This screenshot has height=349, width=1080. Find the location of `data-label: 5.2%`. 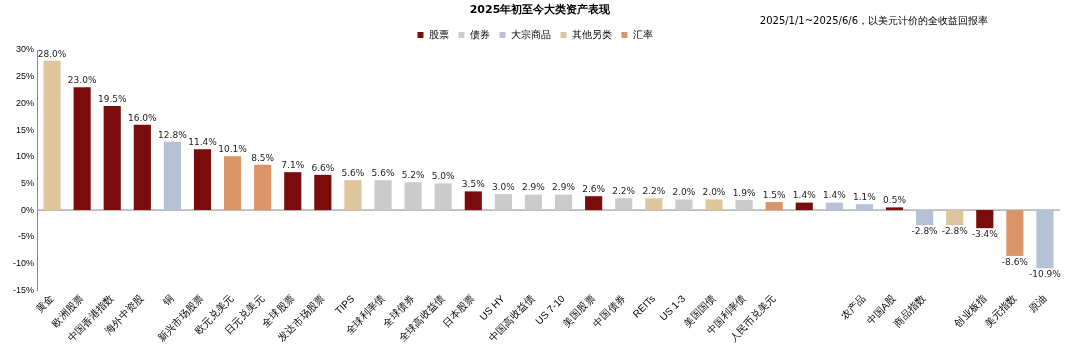

data-label: 5.2% is located at coordinates (413, 175).